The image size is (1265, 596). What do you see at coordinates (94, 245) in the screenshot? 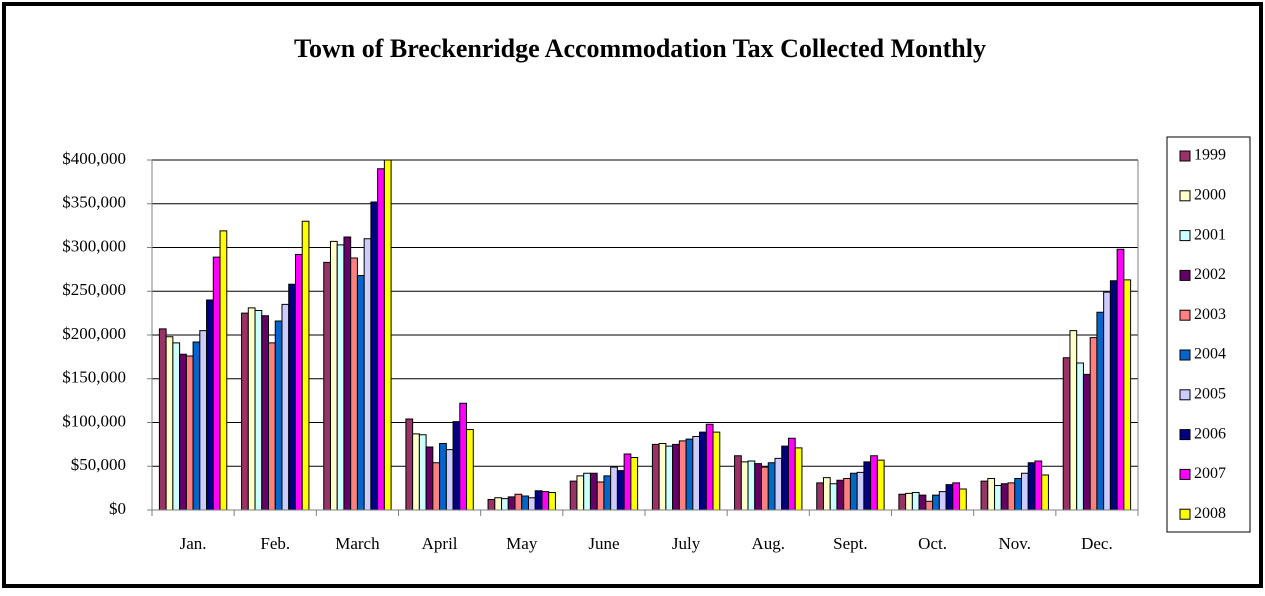
I see `y-tick-label: $300,000` at bounding box center [94, 245].